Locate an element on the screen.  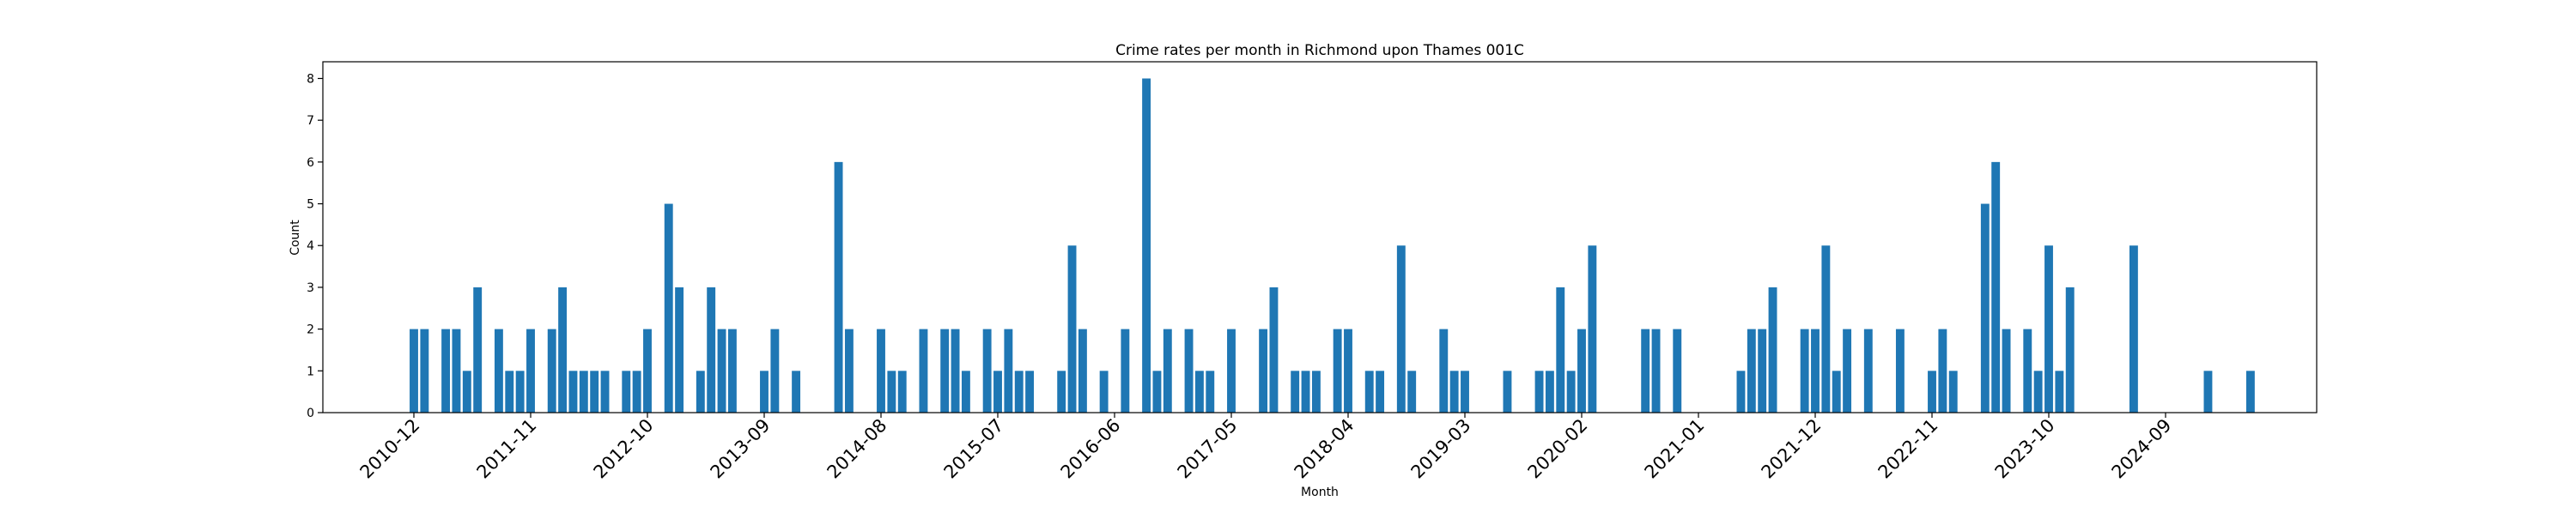
y-tick-label: 5 is located at coordinates (311, 205).